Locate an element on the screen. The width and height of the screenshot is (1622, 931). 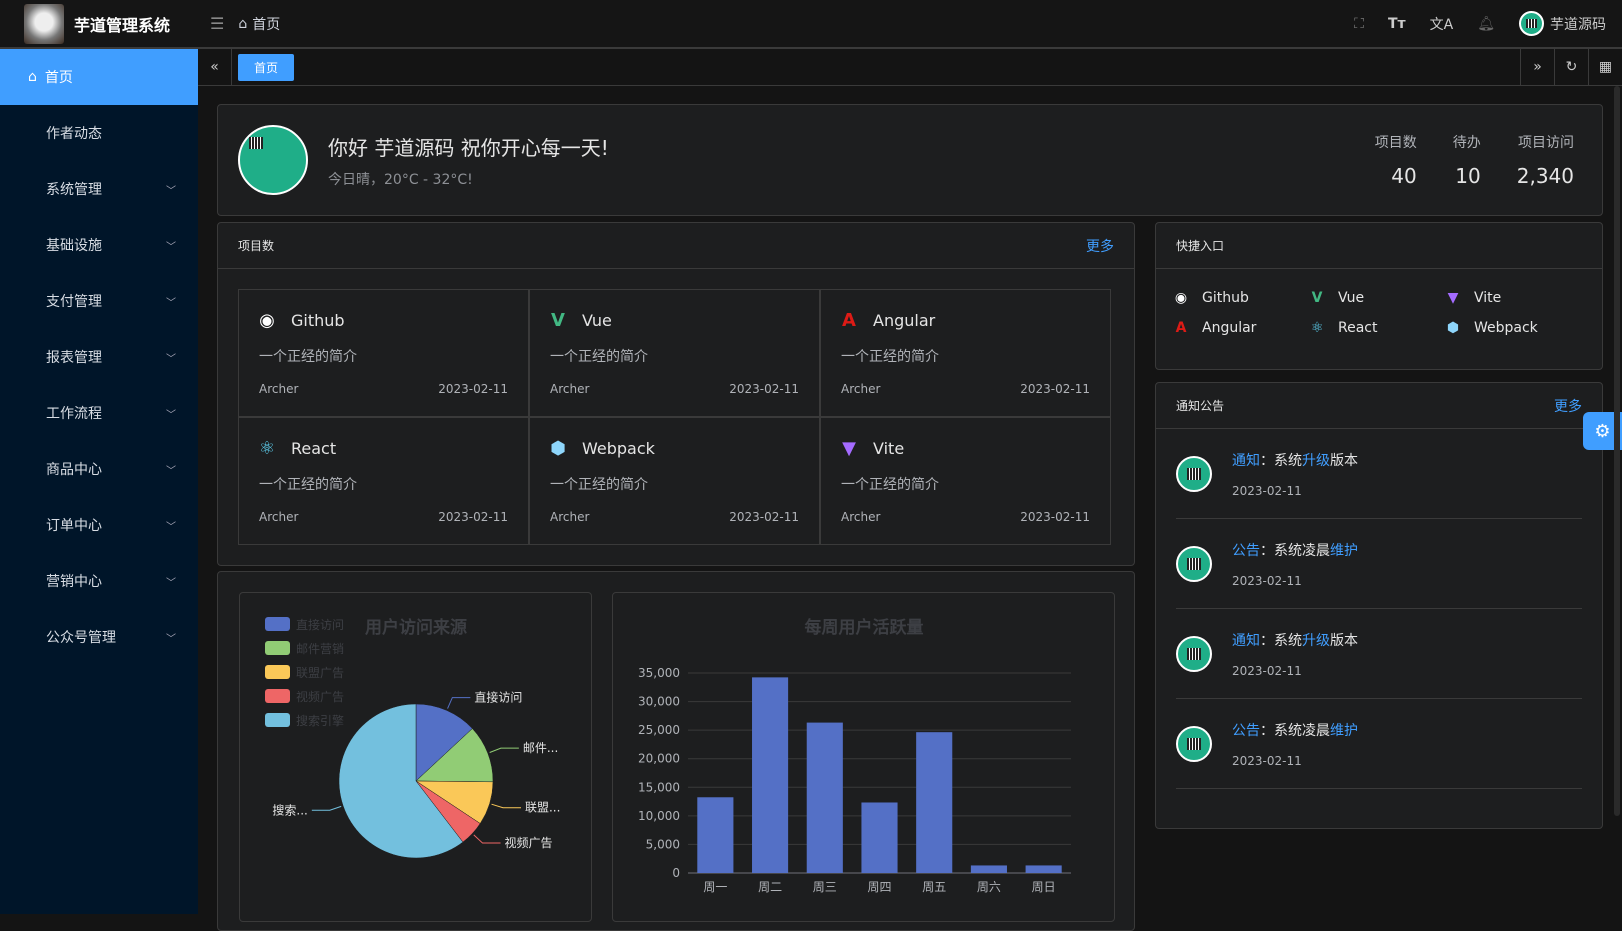
sidebar-item-label: 首页 is located at coordinates (58, 78).